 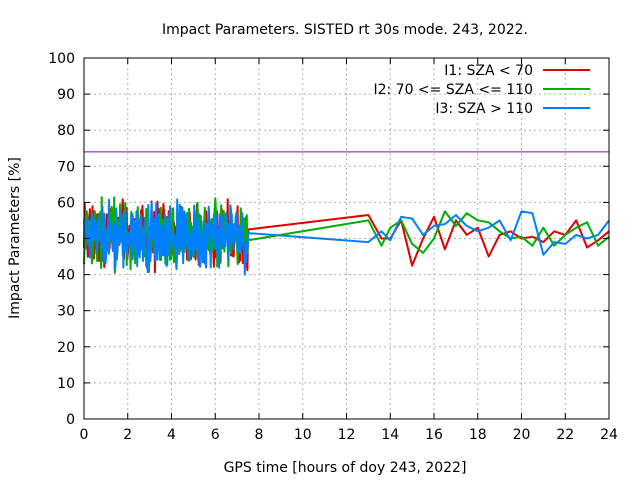 I want to click on x-tick-label: 8, so click(x=259, y=435).